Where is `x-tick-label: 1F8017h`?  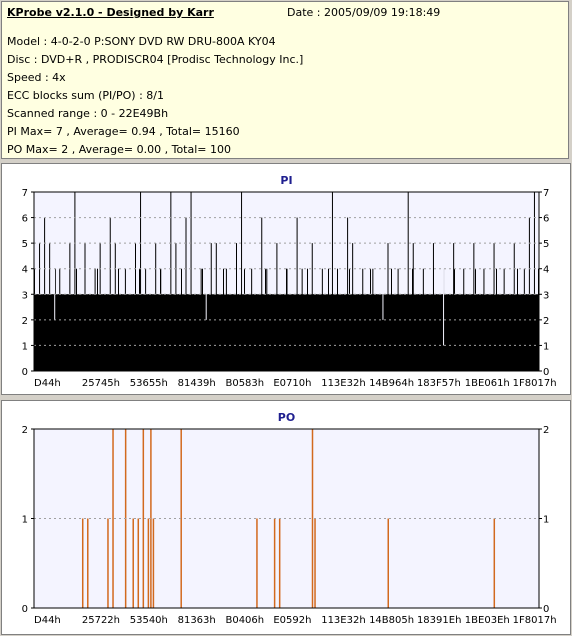
x-tick-label: 1F8017h is located at coordinates (535, 620).